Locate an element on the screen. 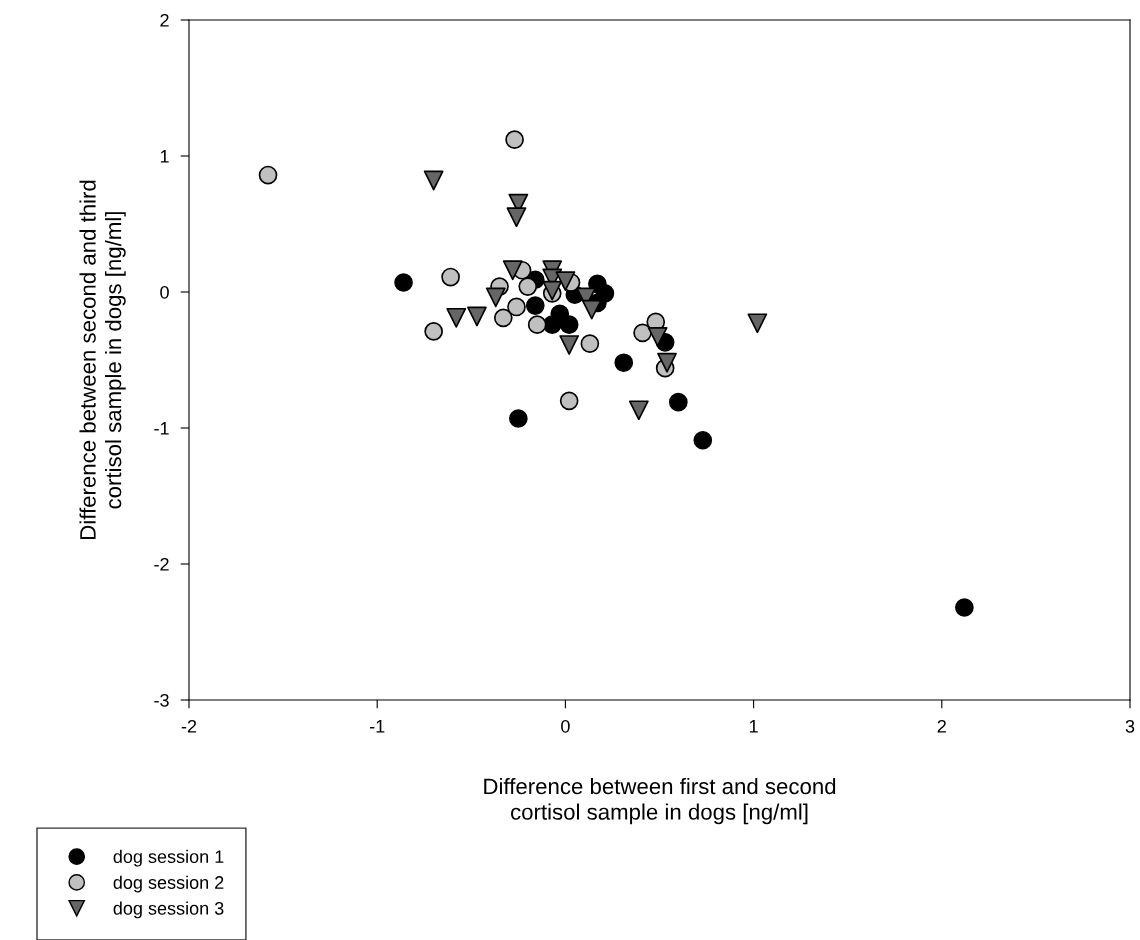 The width and height of the screenshot is (1140, 940). legend-label: dog session 3 is located at coordinates (168, 910).